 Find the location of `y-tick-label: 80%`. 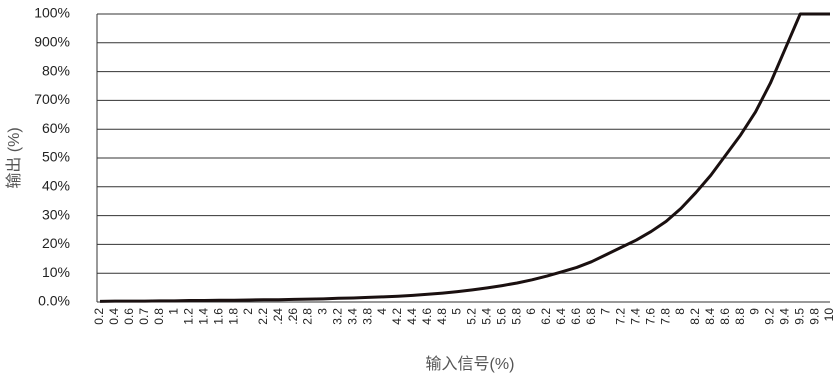

y-tick-label: 80% is located at coordinates (56, 70).